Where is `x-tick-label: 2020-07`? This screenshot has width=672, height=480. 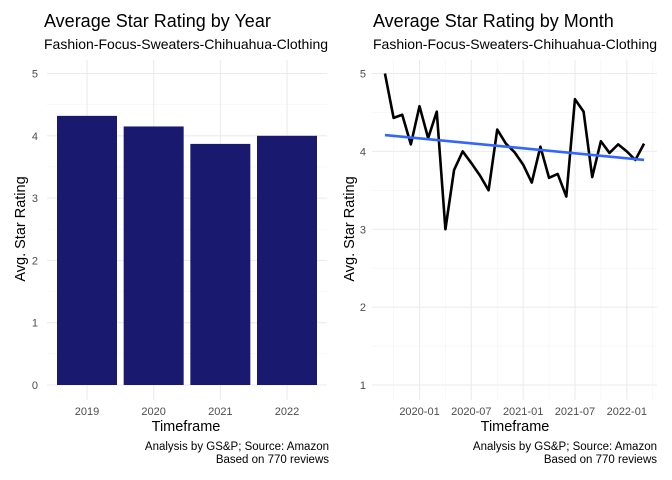 x-tick-label: 2020-07 is located at coordinates (471, 412).